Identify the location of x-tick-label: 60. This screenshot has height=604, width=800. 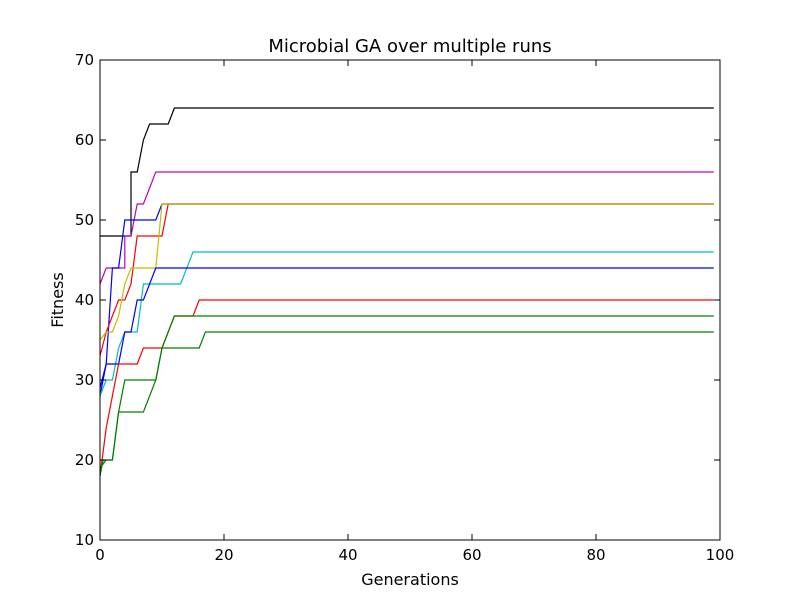
(471, 555).